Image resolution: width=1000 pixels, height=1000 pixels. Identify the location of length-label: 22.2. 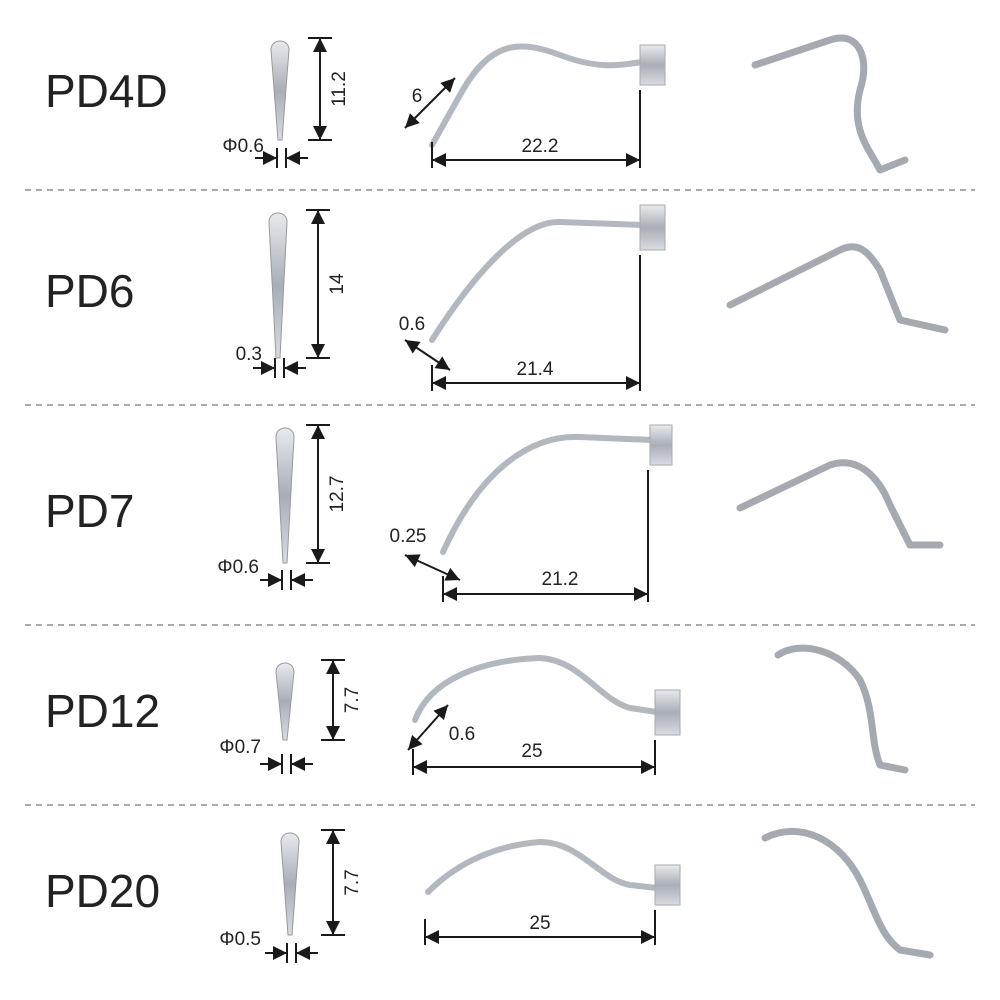
(540, 146).